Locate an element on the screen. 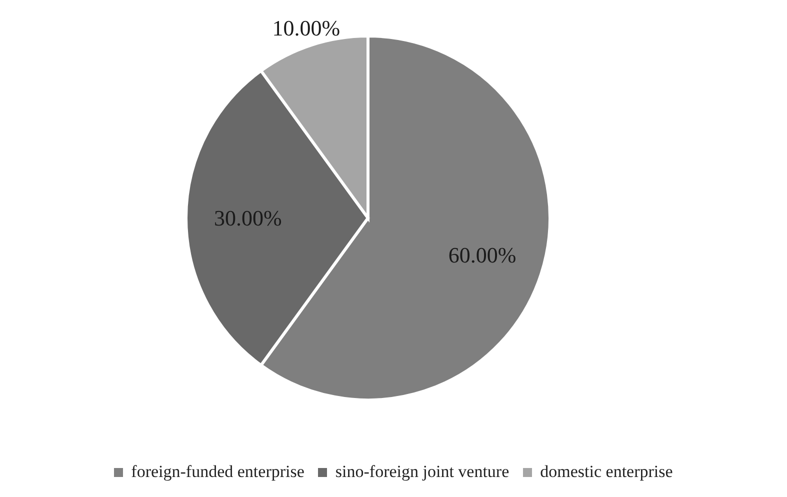  data-label: 30.00% is located at coordinates (248, 218).